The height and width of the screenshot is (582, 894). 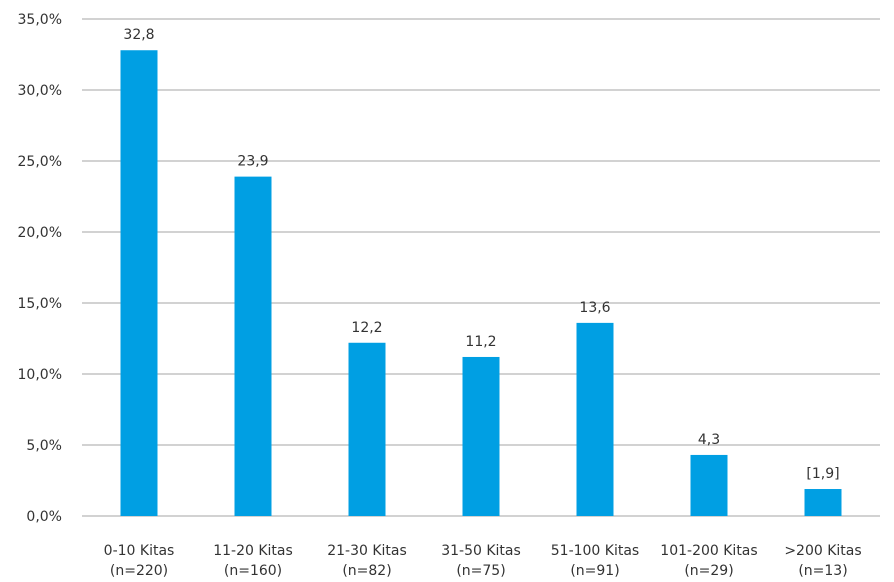 What do you see at coordinates (138, 35) in the screenshot?
I see `data-label: 32,8` at bounding box center [138, 35].